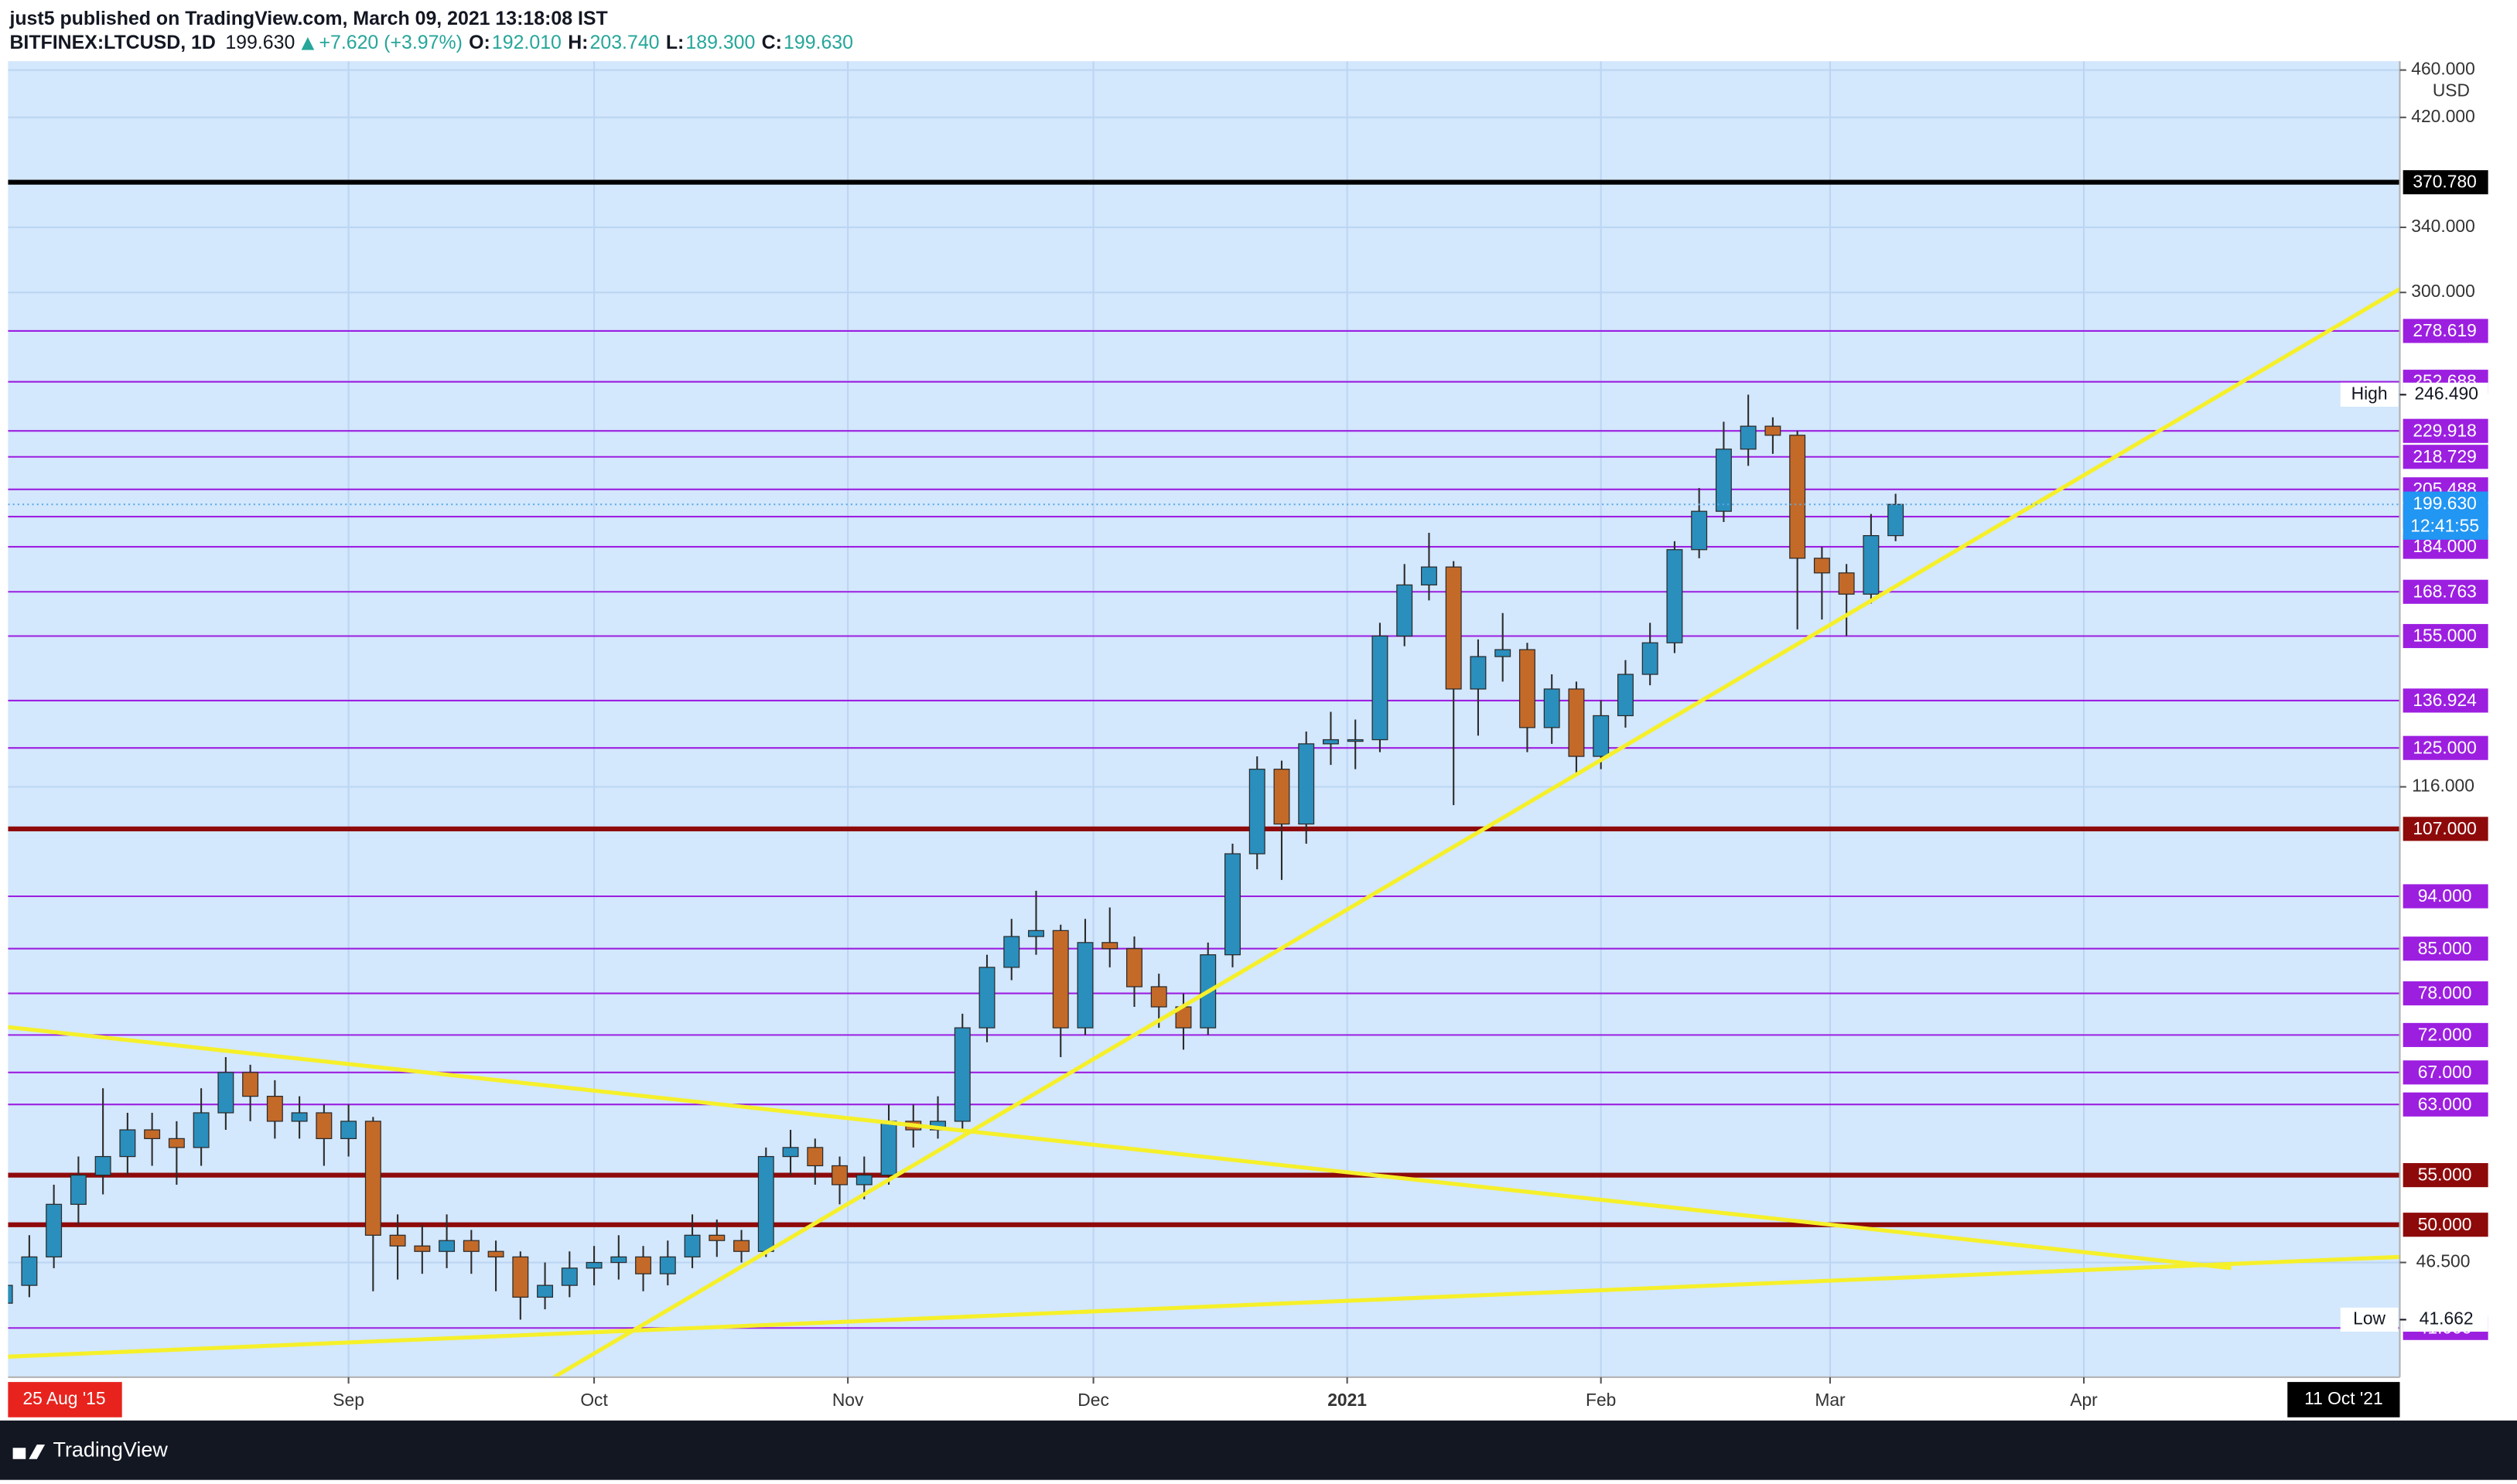 The width and height of the screenshot is (2517, 1484). I want to click on y-tick-label: 46.500, so click(2443, 1261).